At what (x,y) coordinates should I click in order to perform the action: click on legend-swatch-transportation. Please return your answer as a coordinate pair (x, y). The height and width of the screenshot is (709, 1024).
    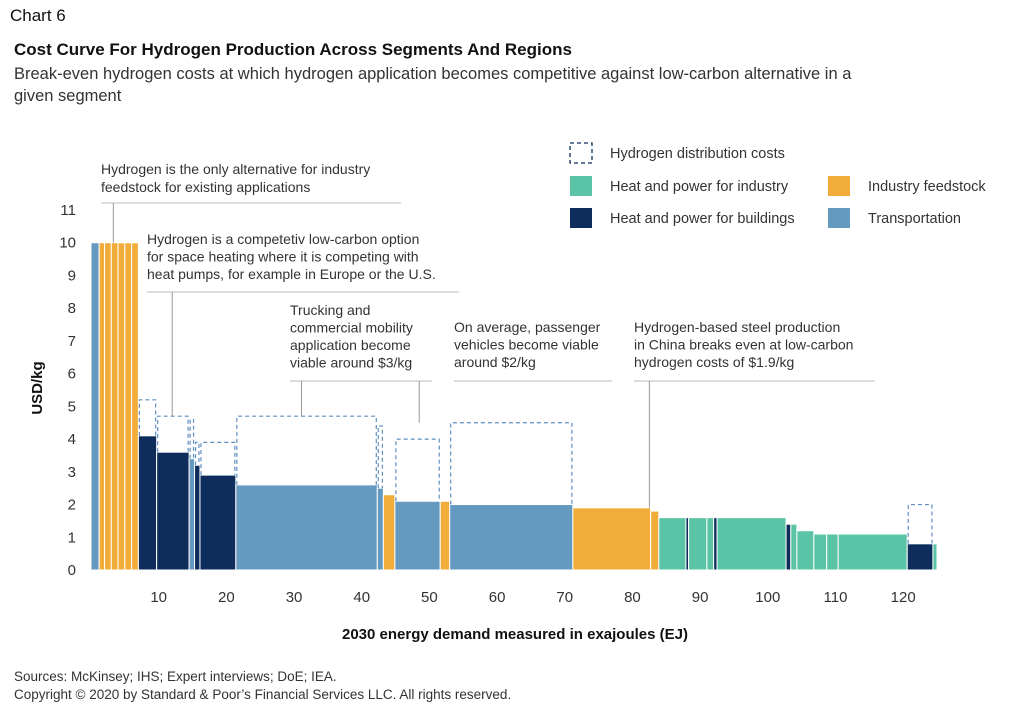
    Looking at the image, I should click on (839, 218).